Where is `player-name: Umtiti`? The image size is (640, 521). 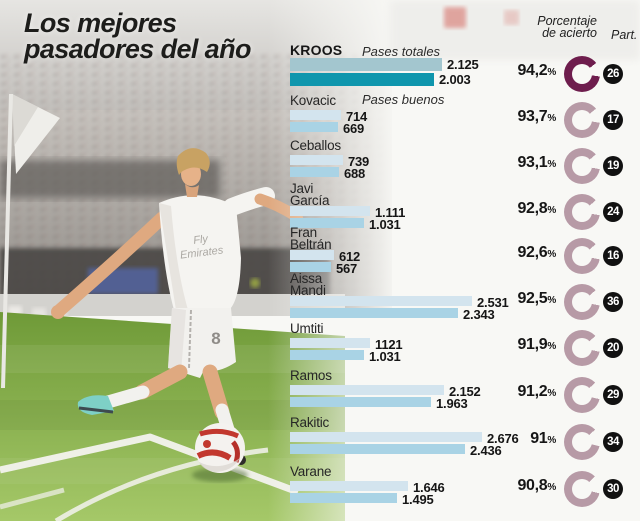 player-name: Umtiti is located at coordinates (307, 328).